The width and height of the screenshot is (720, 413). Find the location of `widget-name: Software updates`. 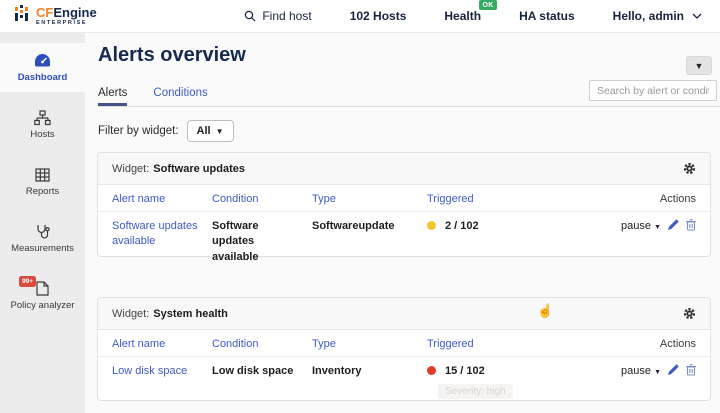

widget-name: Software updates is located at coordinates (199, 168).